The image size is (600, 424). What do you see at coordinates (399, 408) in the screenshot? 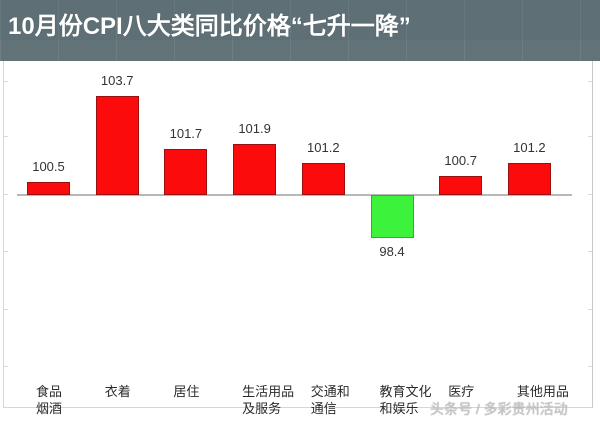
I see `category-label-line: 和娱乐` at bounding box center [399, 408].